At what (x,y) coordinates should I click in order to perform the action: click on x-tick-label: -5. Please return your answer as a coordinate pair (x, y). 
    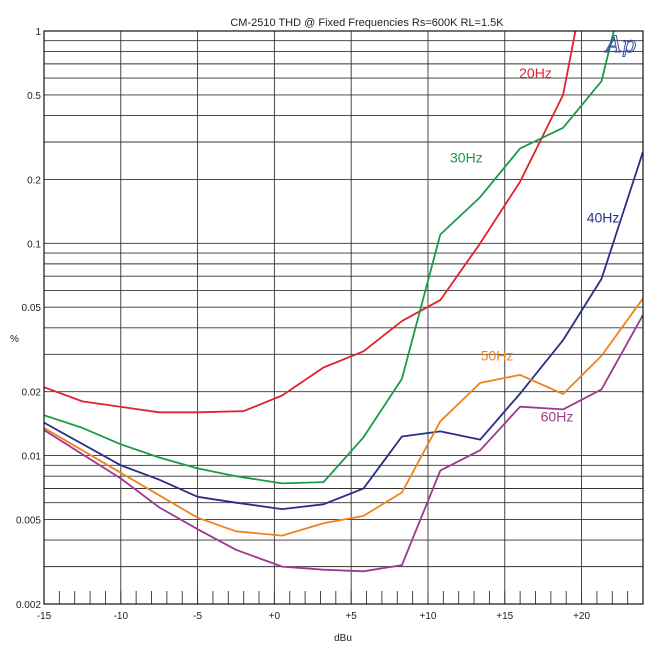
    Looking at the image, I should click on (197, 616).